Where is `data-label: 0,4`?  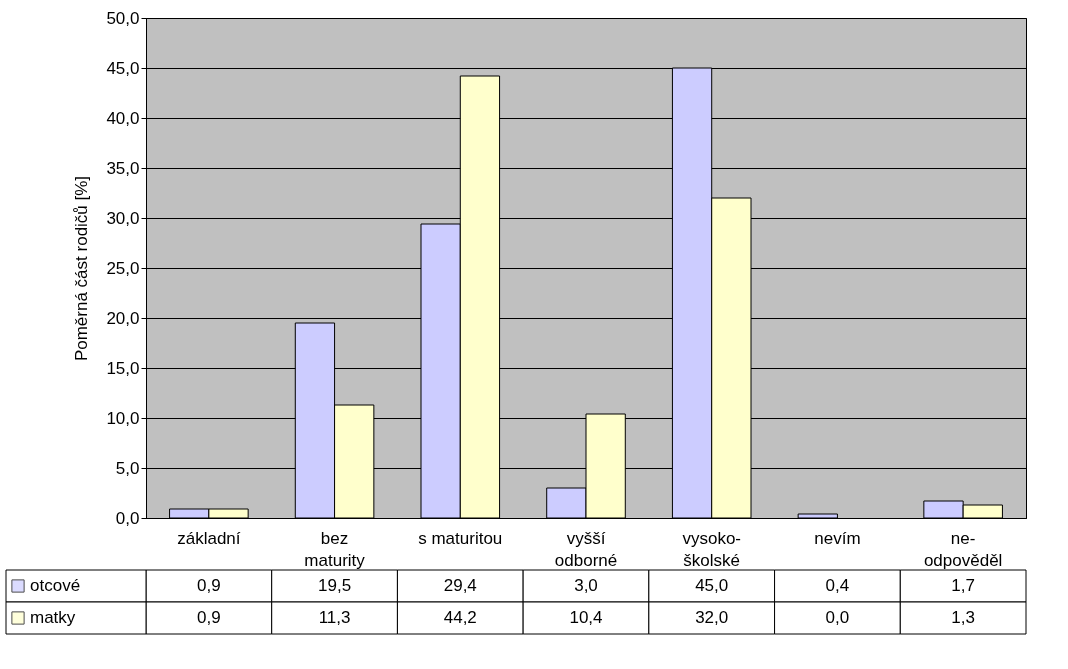 data-label: 0,4 is located at coordinates (837, 585).